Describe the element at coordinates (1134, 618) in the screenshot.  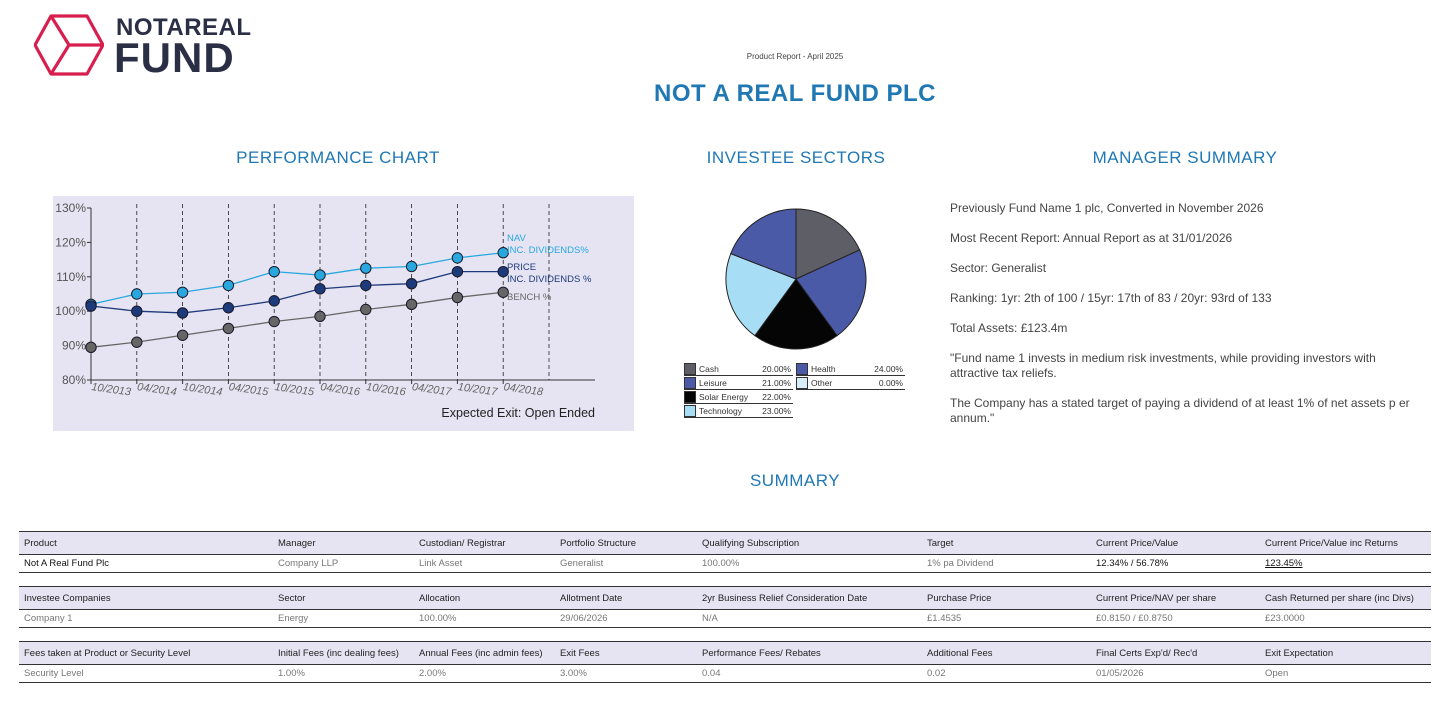
I see `table-cell: £0.8150 / £0.8750` at that location.